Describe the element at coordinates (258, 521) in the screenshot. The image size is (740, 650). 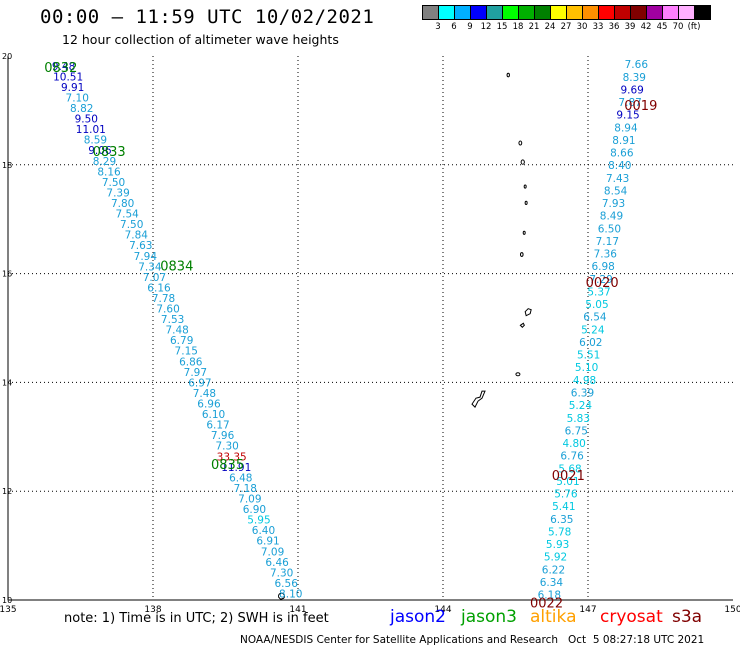
I see `wave-height-value: 5.95` at that location.